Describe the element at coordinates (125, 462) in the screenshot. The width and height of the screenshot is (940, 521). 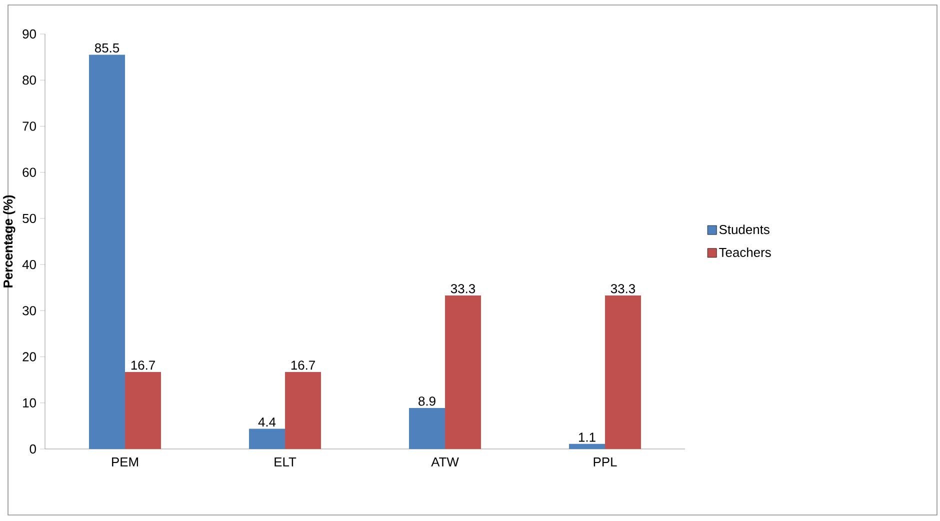
I see `x-tick-label: PEM` at that location.